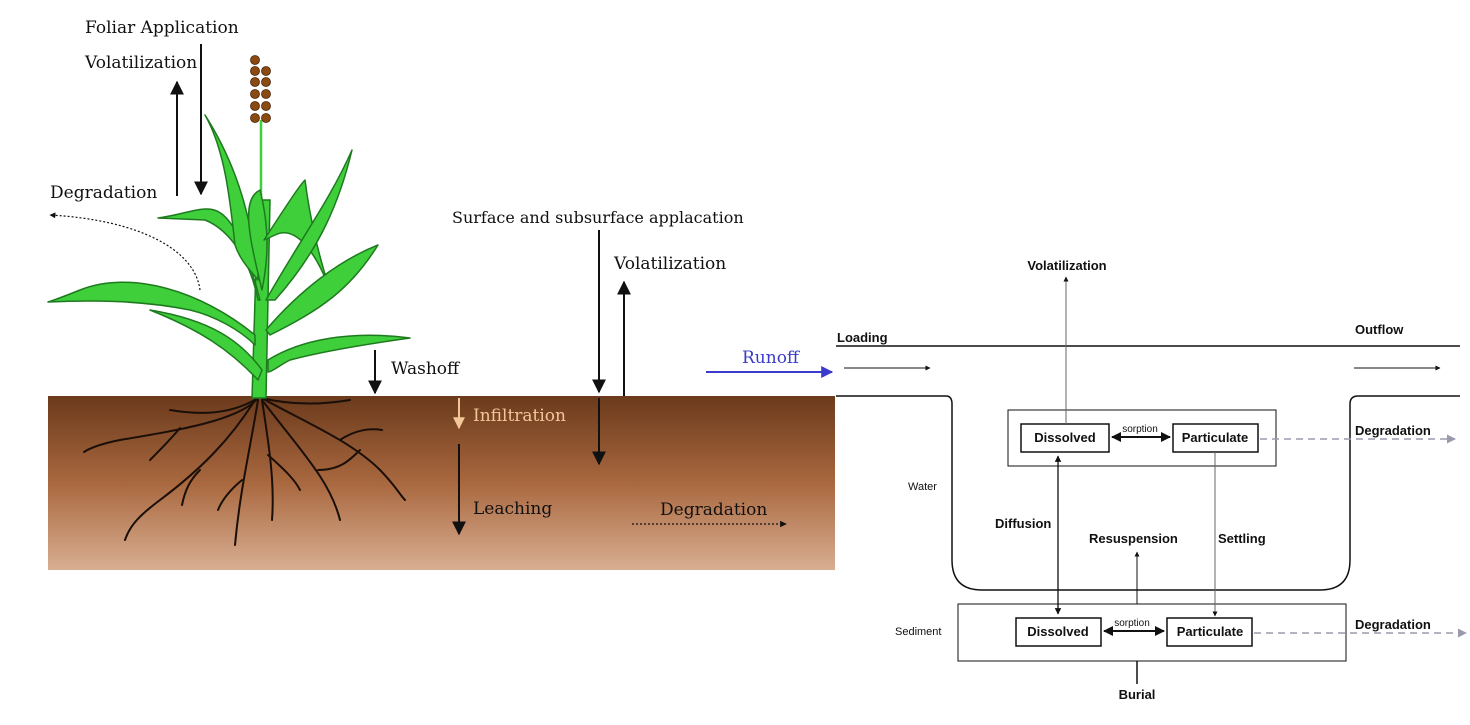 This screenshot has height=725, width=1470. I want to click on degradation-soil-label: Degradation, so click(713, 510).